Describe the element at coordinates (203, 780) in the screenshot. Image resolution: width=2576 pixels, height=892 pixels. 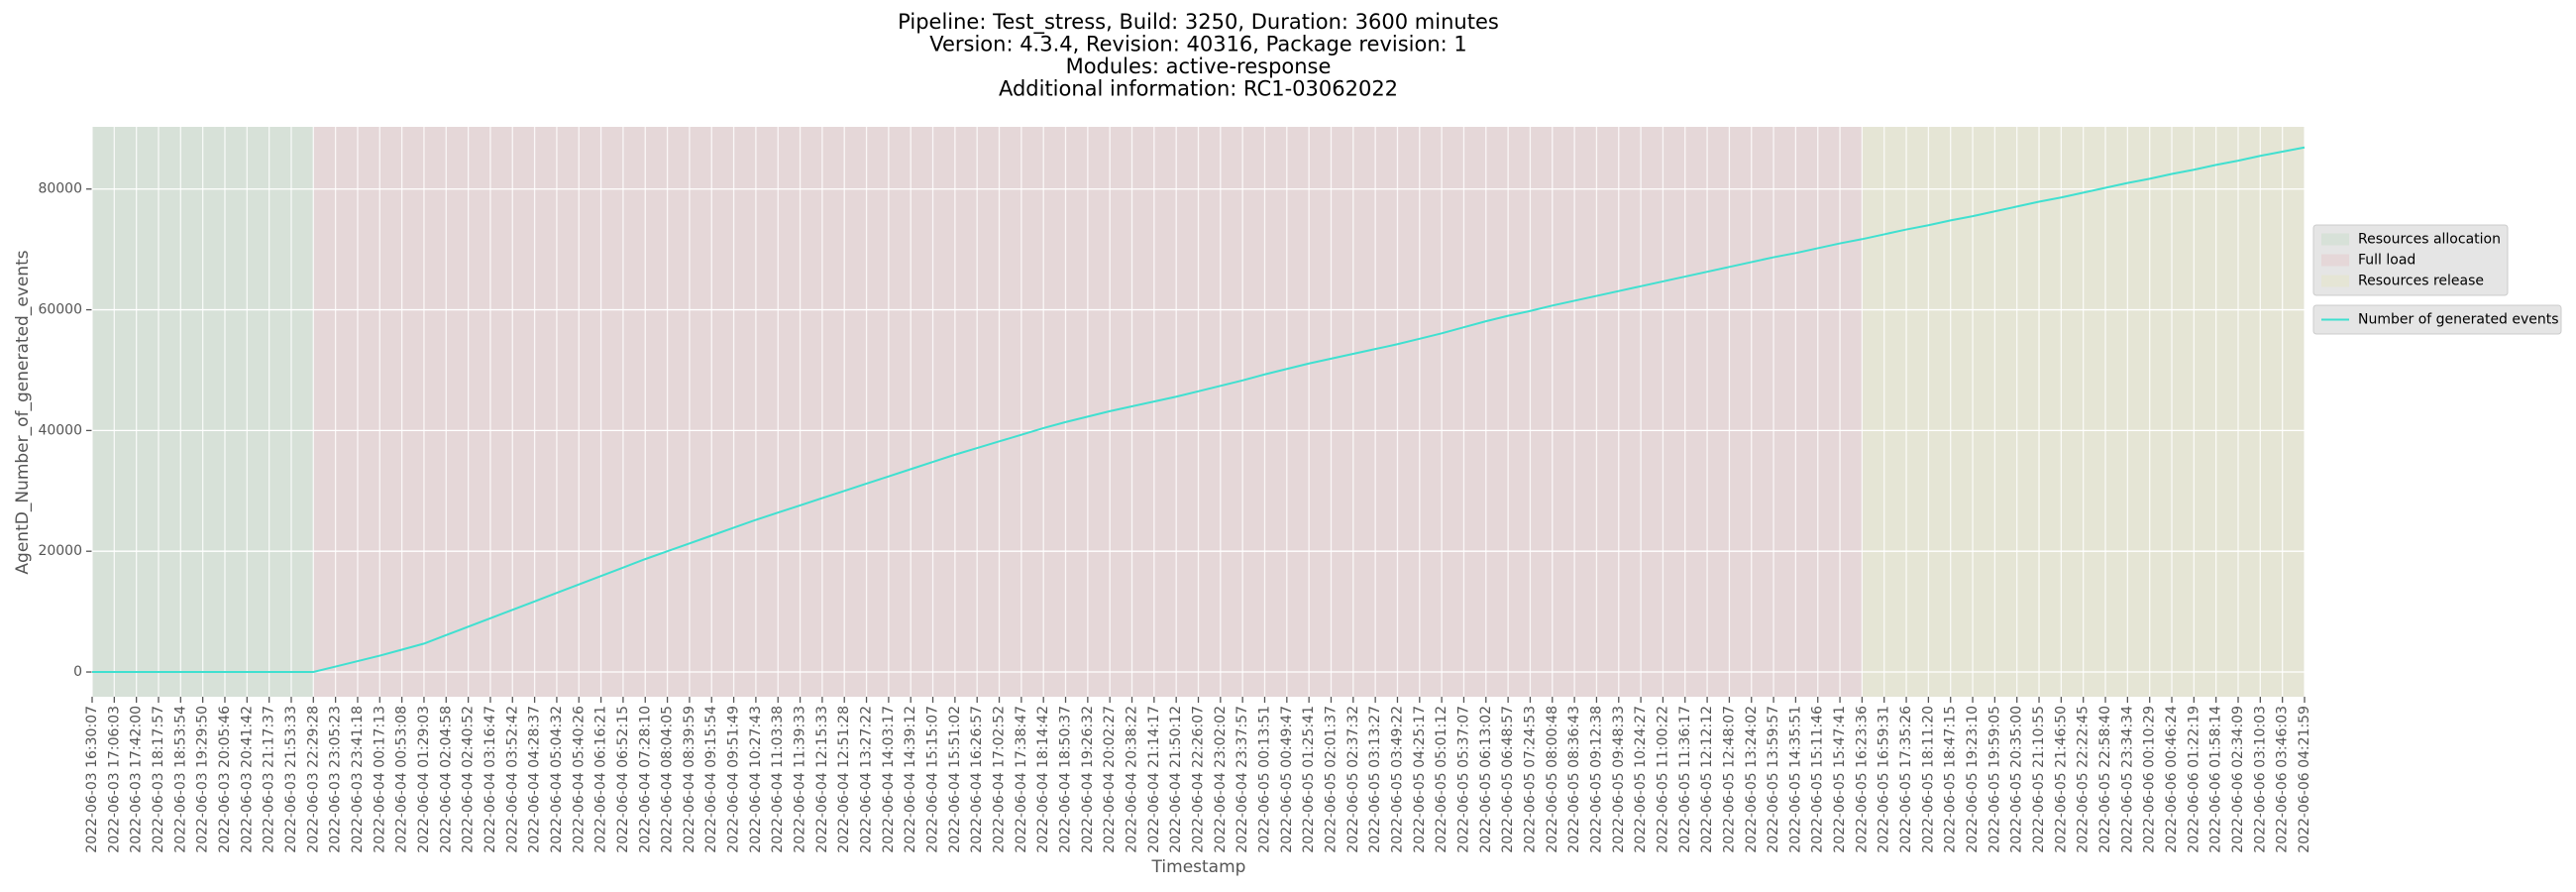
I see `x-tick-label: 2022-06-03 19:29:50` at that location.